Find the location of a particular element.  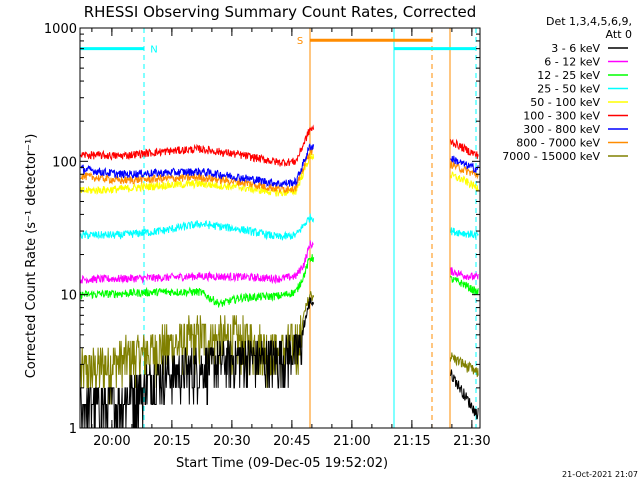

legend-entry-label: 3 - 6 keV is located at coordinates (575, 48).